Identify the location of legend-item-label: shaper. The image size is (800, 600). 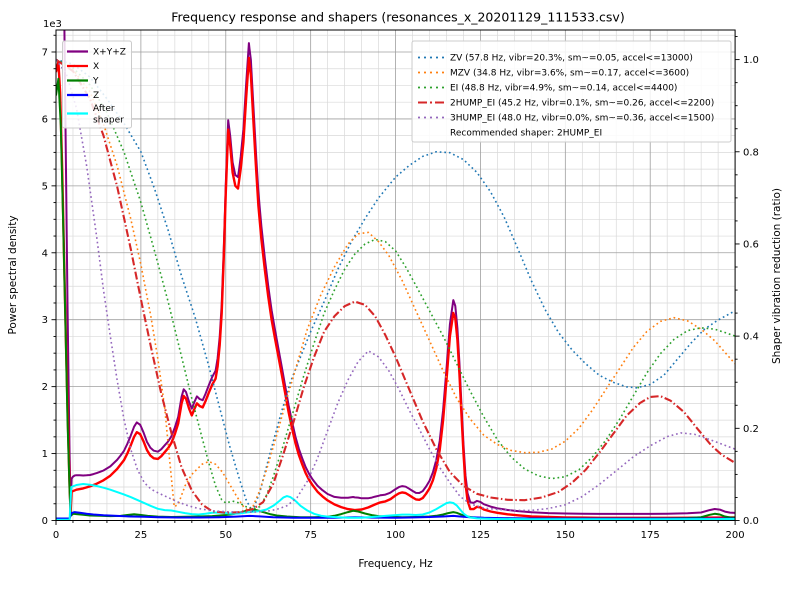
(108, 121).